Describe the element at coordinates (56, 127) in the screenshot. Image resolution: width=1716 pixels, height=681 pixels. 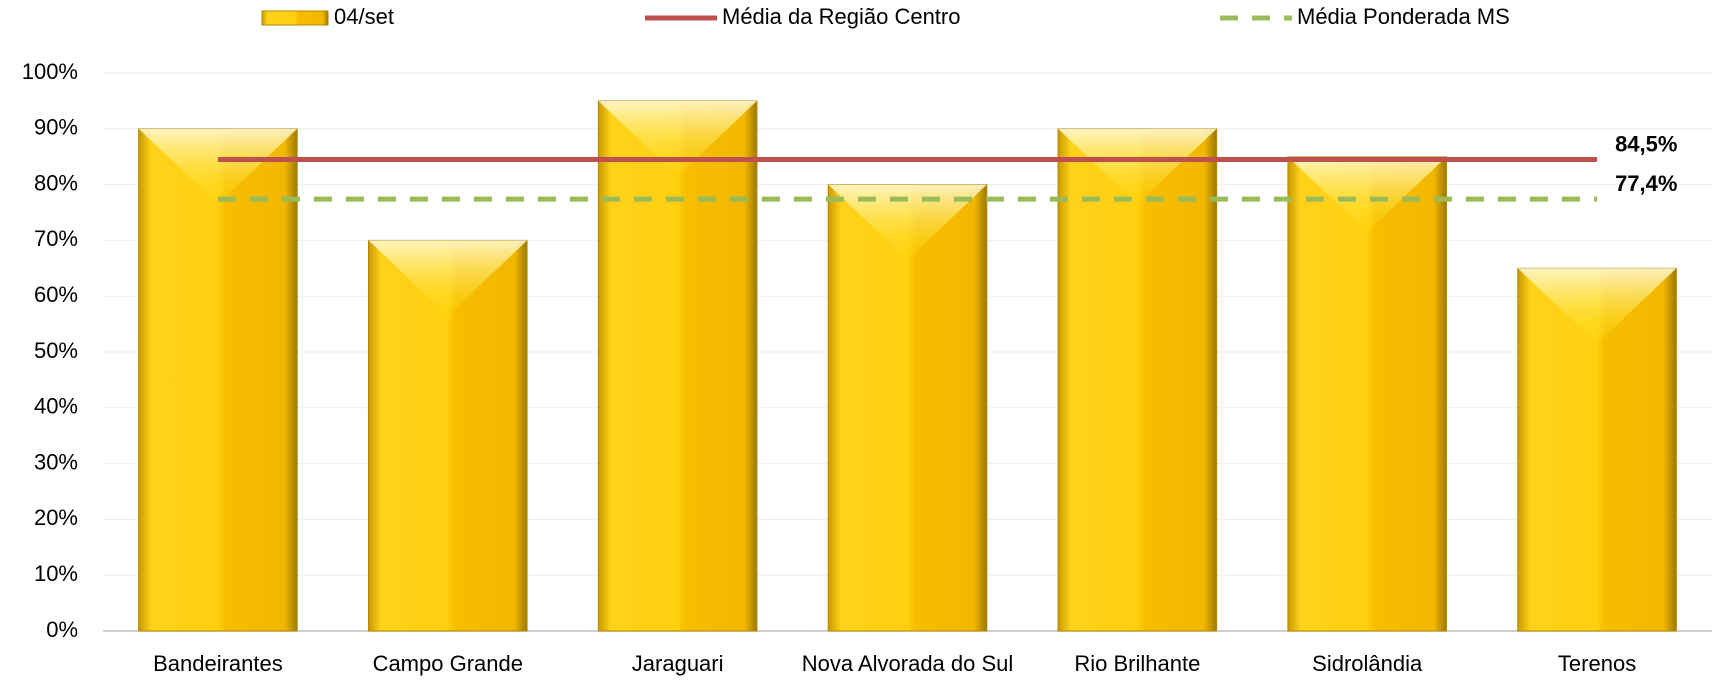
I see `y-tick-label: 90%` at that location.